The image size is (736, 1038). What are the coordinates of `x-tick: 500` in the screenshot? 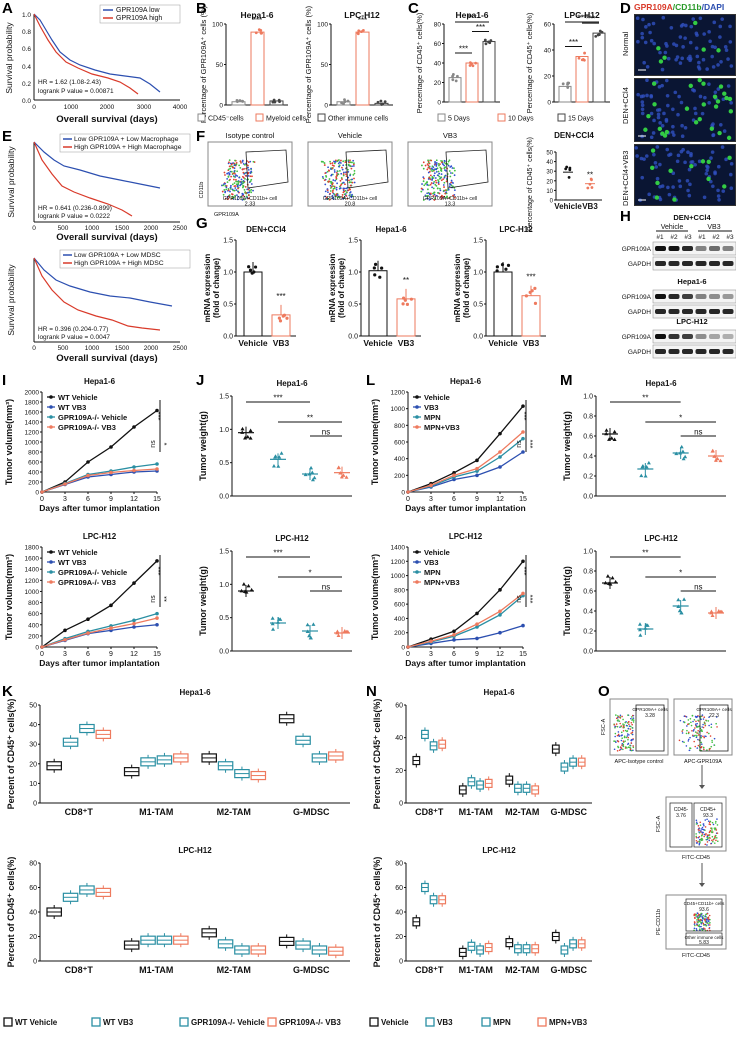 It's located at (63, 348).